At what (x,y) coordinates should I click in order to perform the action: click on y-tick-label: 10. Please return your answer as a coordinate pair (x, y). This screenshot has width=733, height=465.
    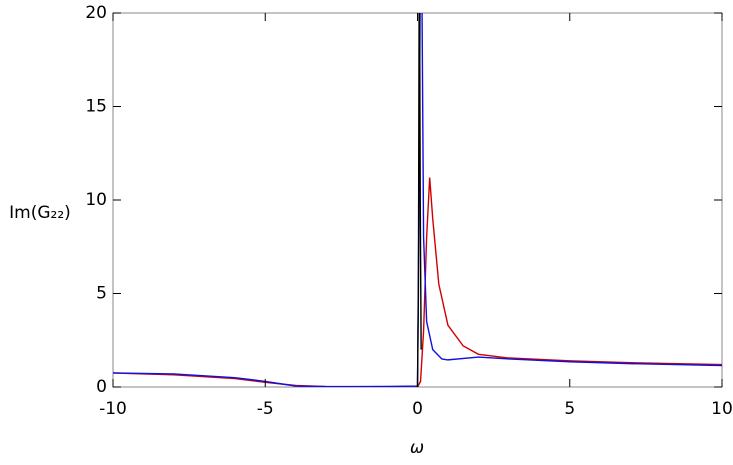
    Looking at the image, I should click on (96, 200).